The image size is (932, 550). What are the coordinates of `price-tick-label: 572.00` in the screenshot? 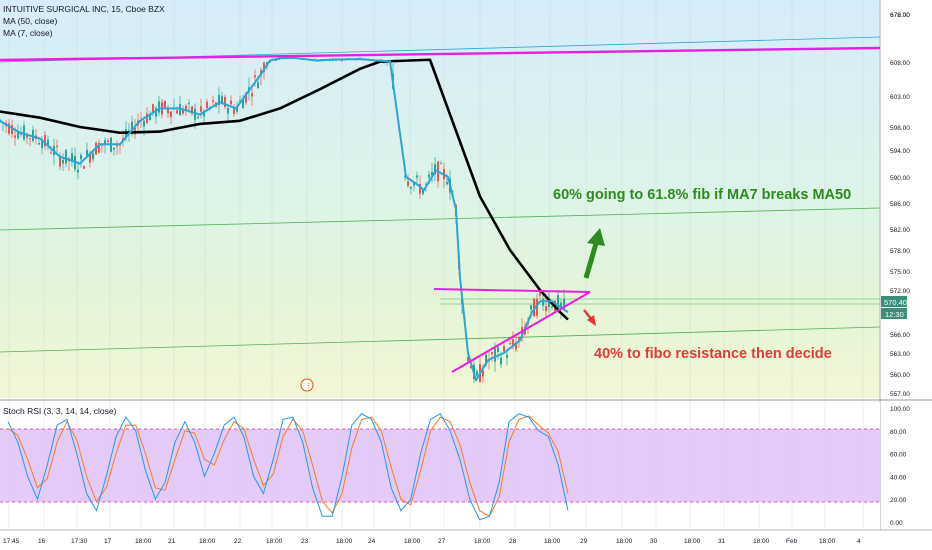 It's located at (900, 291).